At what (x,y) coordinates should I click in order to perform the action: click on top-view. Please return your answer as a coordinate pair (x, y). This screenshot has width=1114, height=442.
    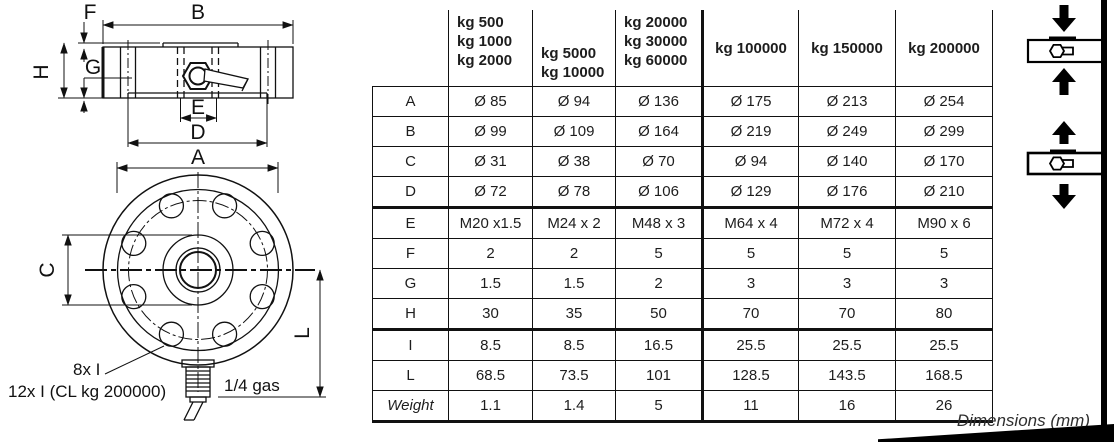
    Looking at the image, I should click on (194, 296).